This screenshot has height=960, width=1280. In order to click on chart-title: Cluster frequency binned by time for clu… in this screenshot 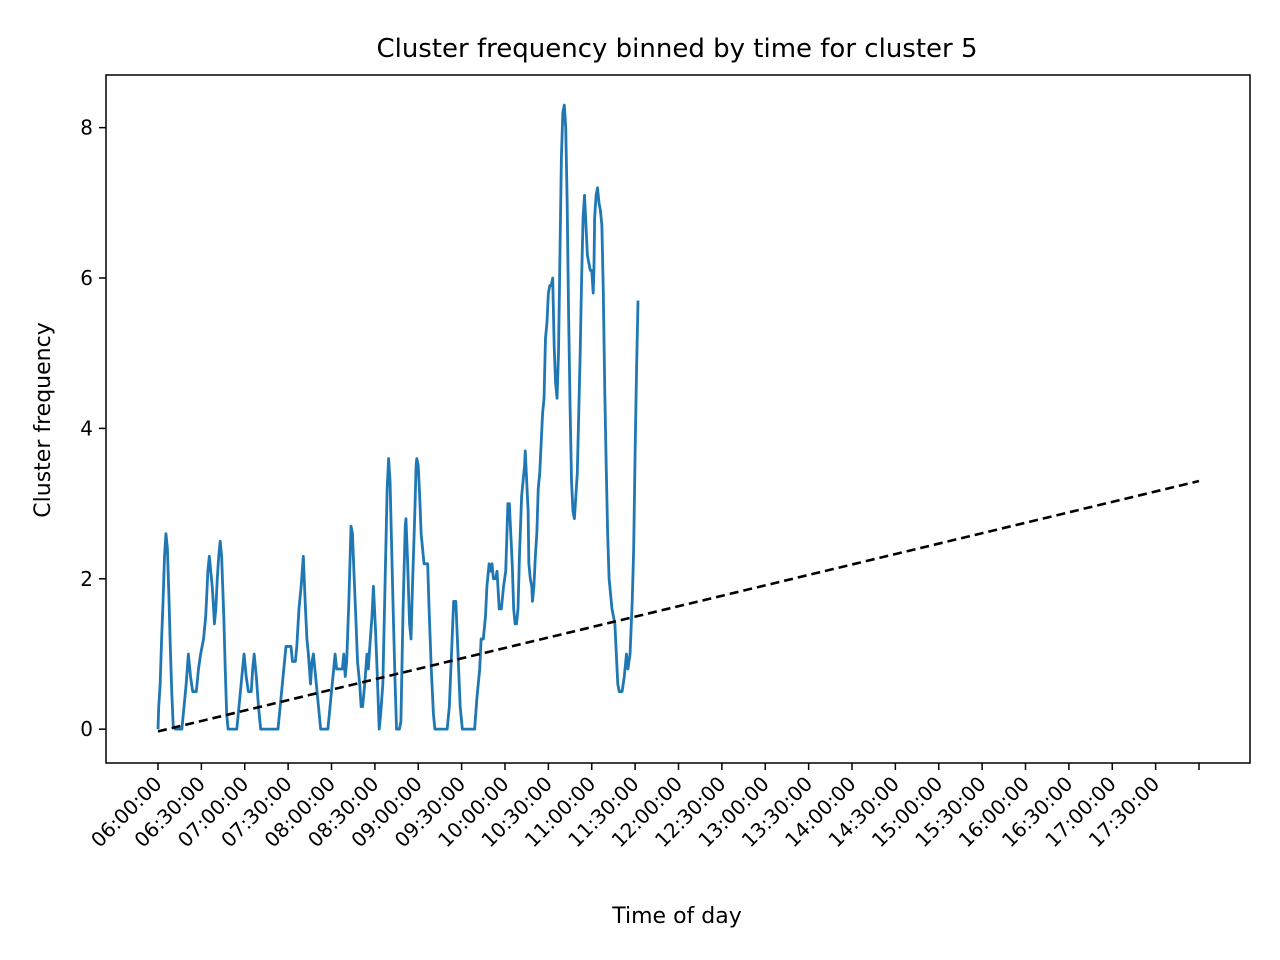, I will do `click(676, 49)`.